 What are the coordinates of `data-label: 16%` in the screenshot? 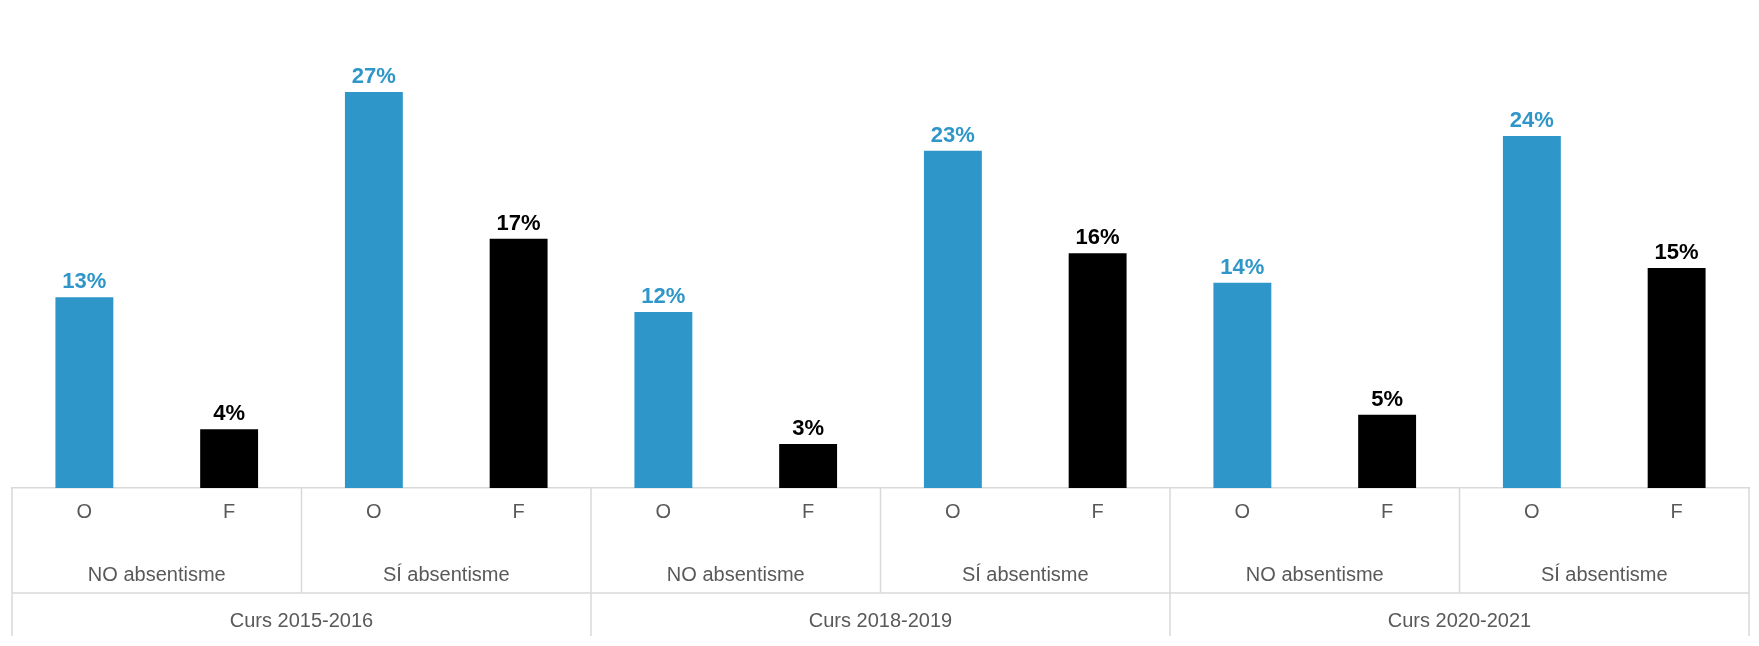 It's located at (1097, 237).